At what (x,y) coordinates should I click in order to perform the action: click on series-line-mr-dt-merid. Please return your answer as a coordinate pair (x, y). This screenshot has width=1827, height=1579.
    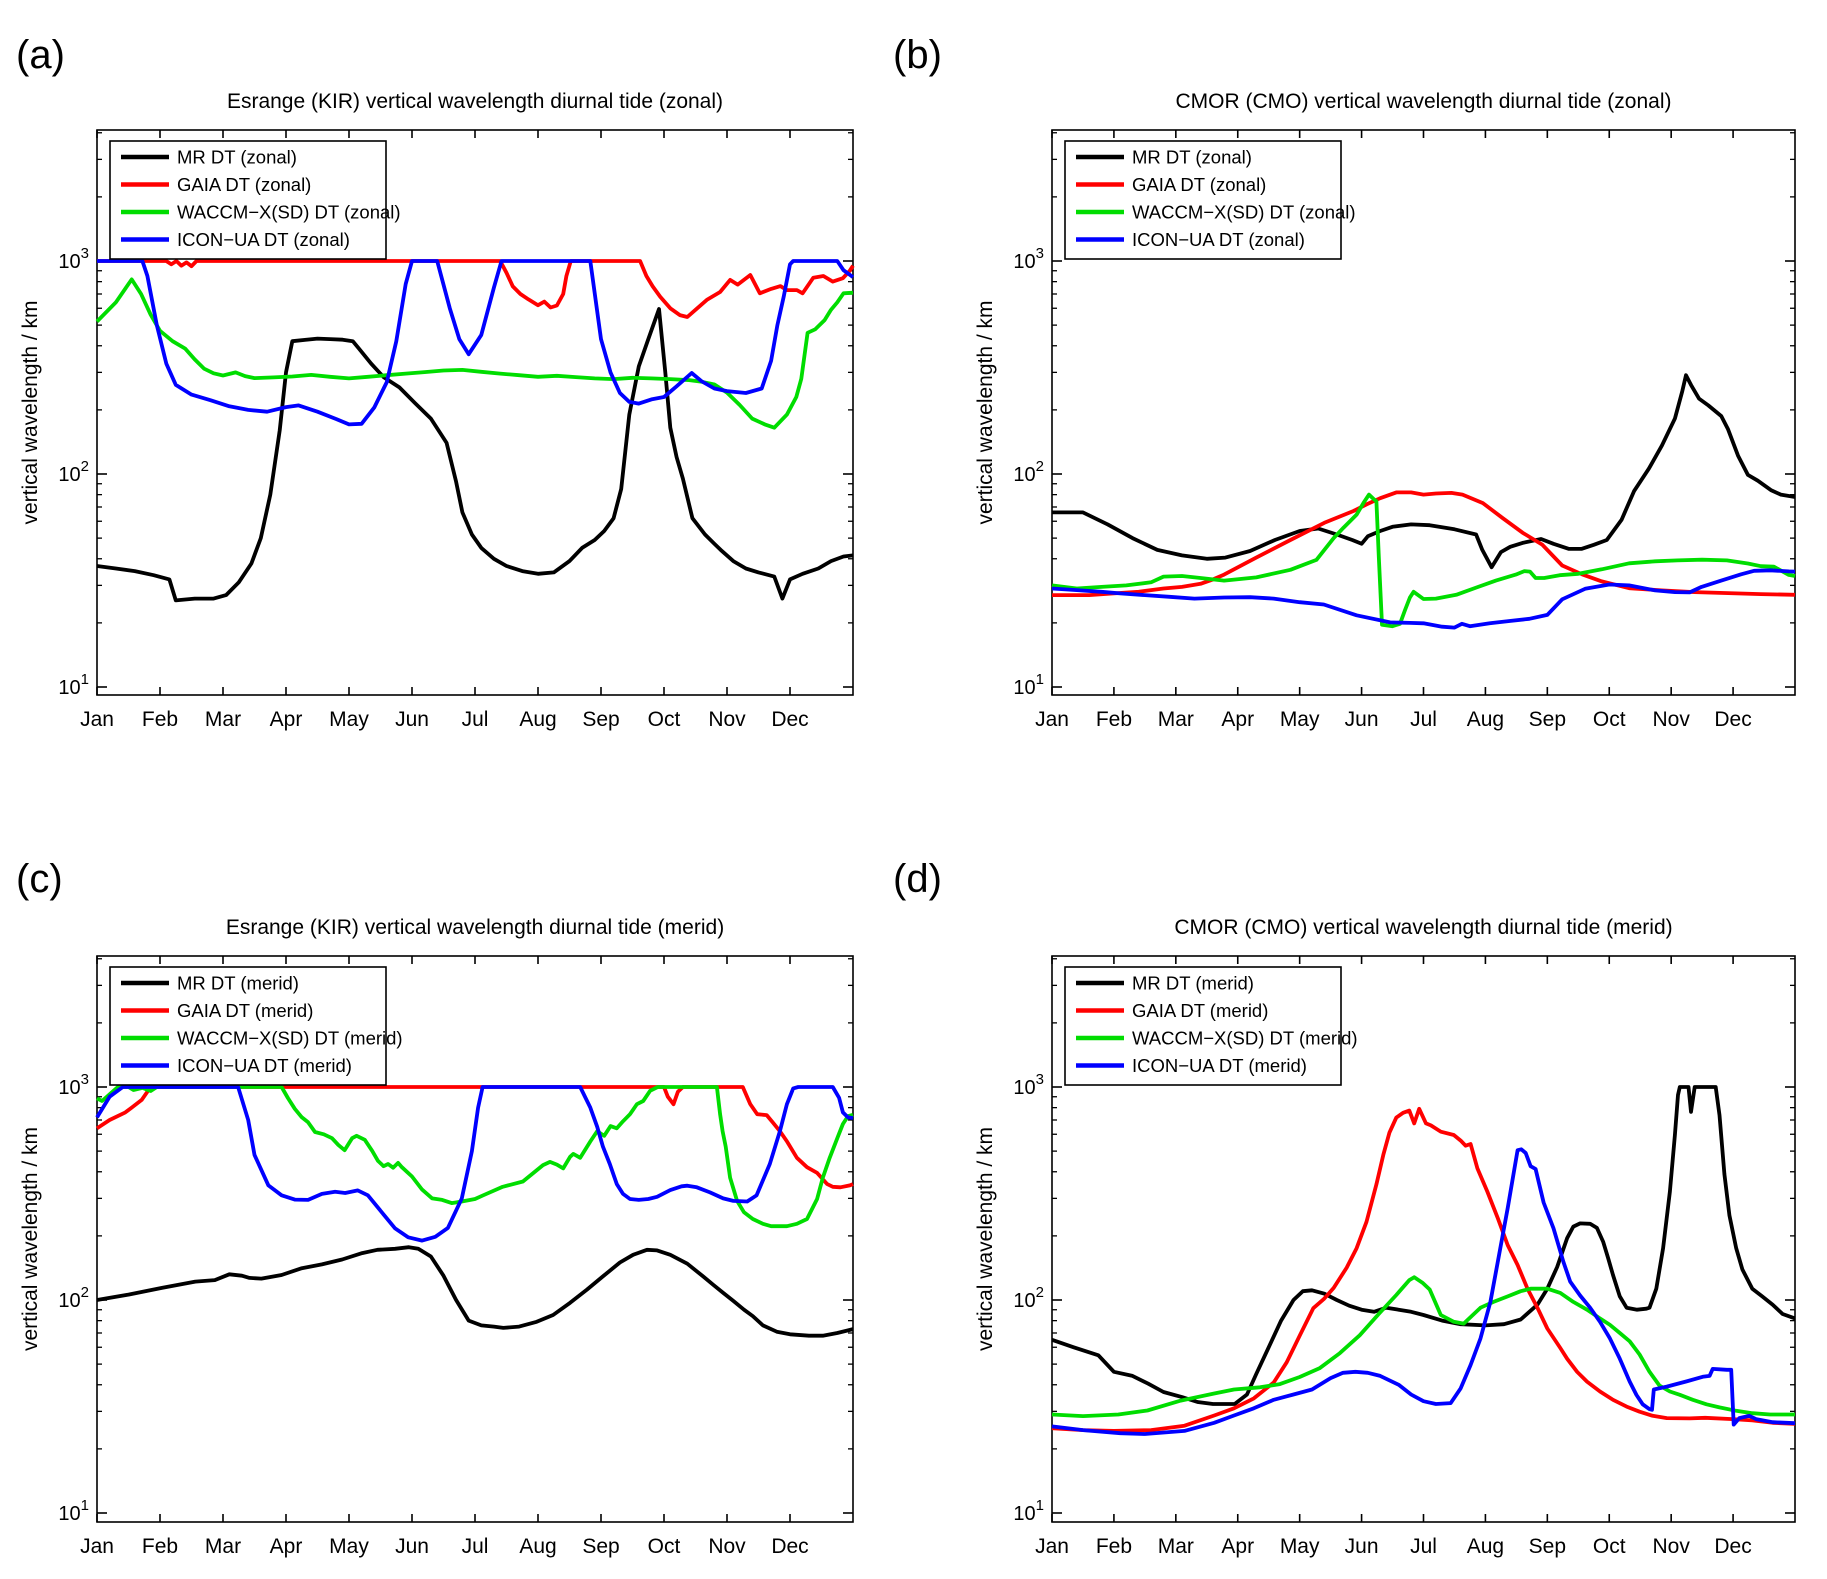
    Looking at the image, I should click on (475, 1291).